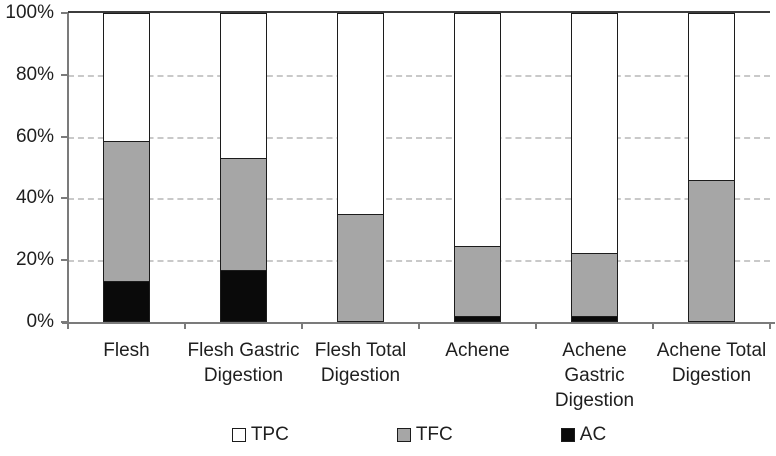 The height and width of the screenshot is (456, 776). I want to click on bar-achene-total-digestion, so click(711, 167).